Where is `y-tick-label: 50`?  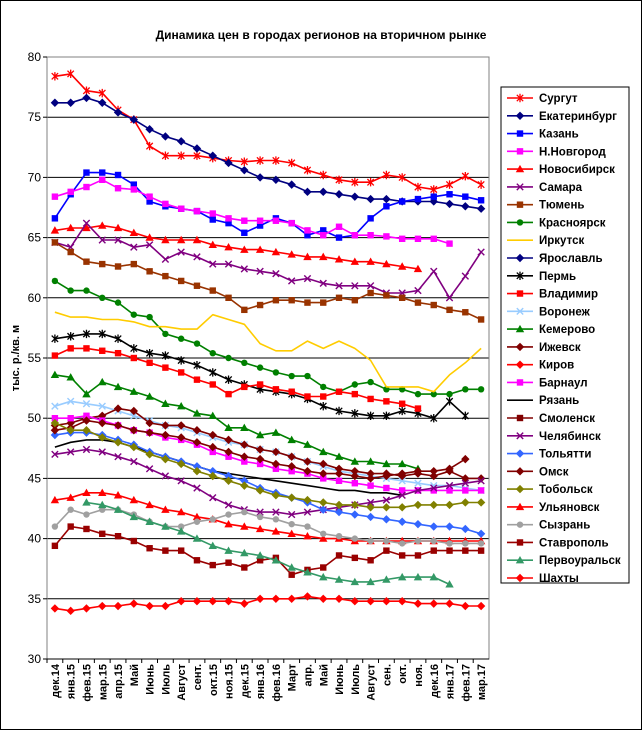
y-tick-label: 50 is located at coordinates (35, 418).